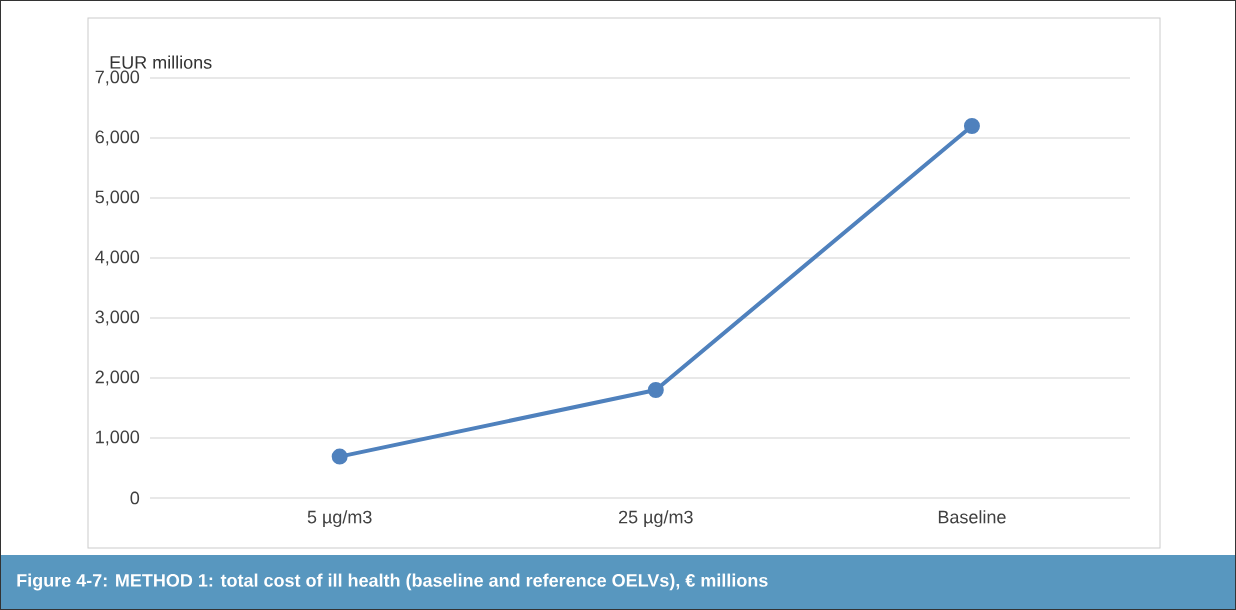 The image size is (1236, 610). What do you see at coordinates (117, 78) in the screenshot?
I see `y-tick-label: 7,000` at bounding box center [117, 78].